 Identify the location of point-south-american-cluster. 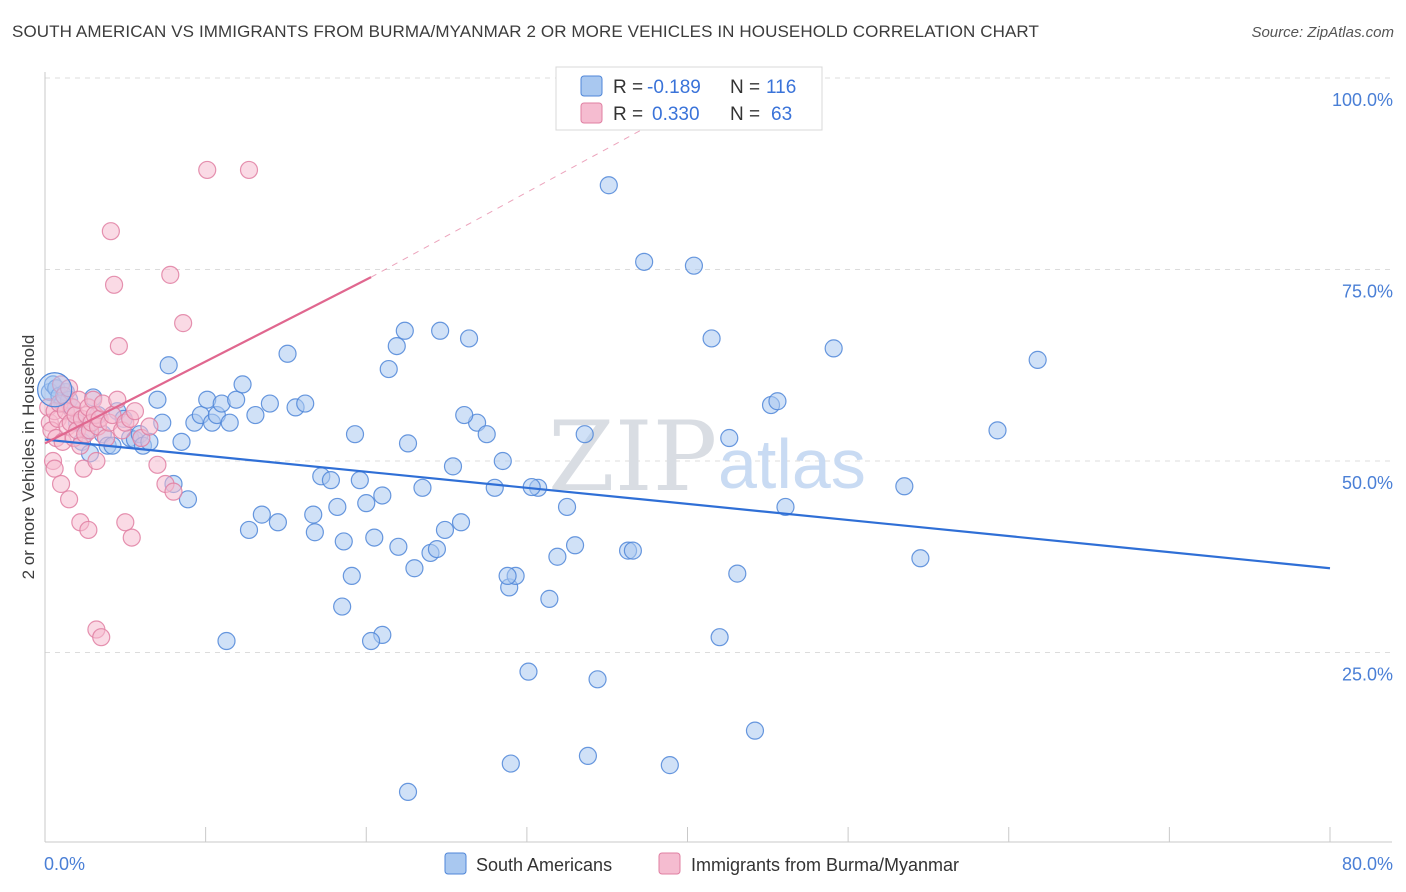
(55, 390).